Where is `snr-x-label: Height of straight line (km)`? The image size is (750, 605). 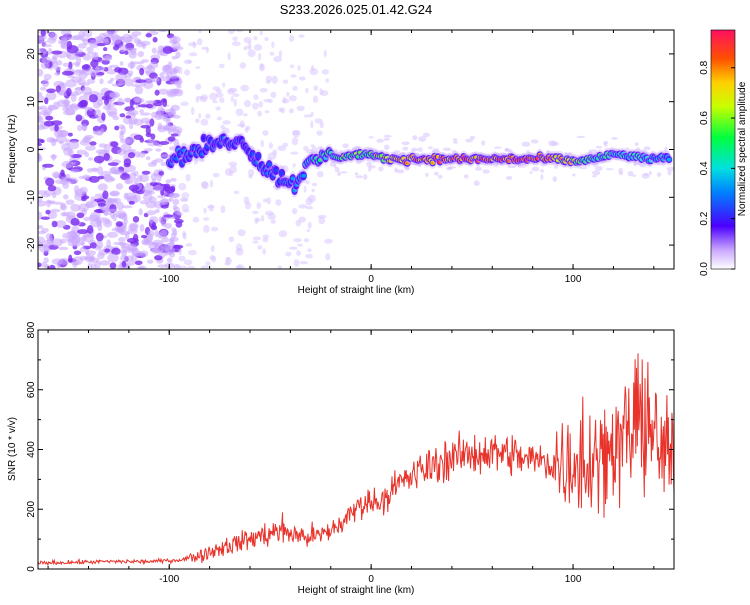 snr-x-label: Height of straight line (km) is located at coordinates (356, 590).